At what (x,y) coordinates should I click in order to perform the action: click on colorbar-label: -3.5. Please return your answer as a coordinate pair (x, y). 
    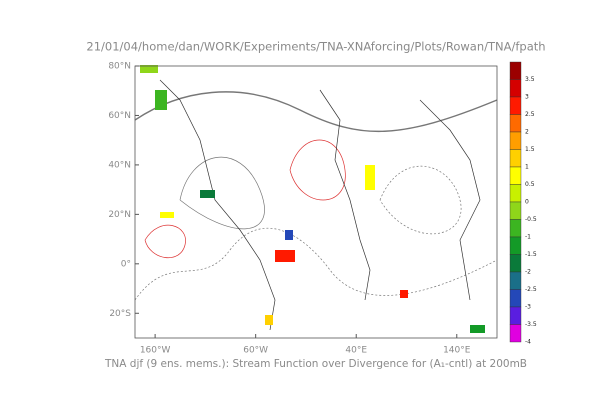
    Looking at the image, I should click on (531, 324).